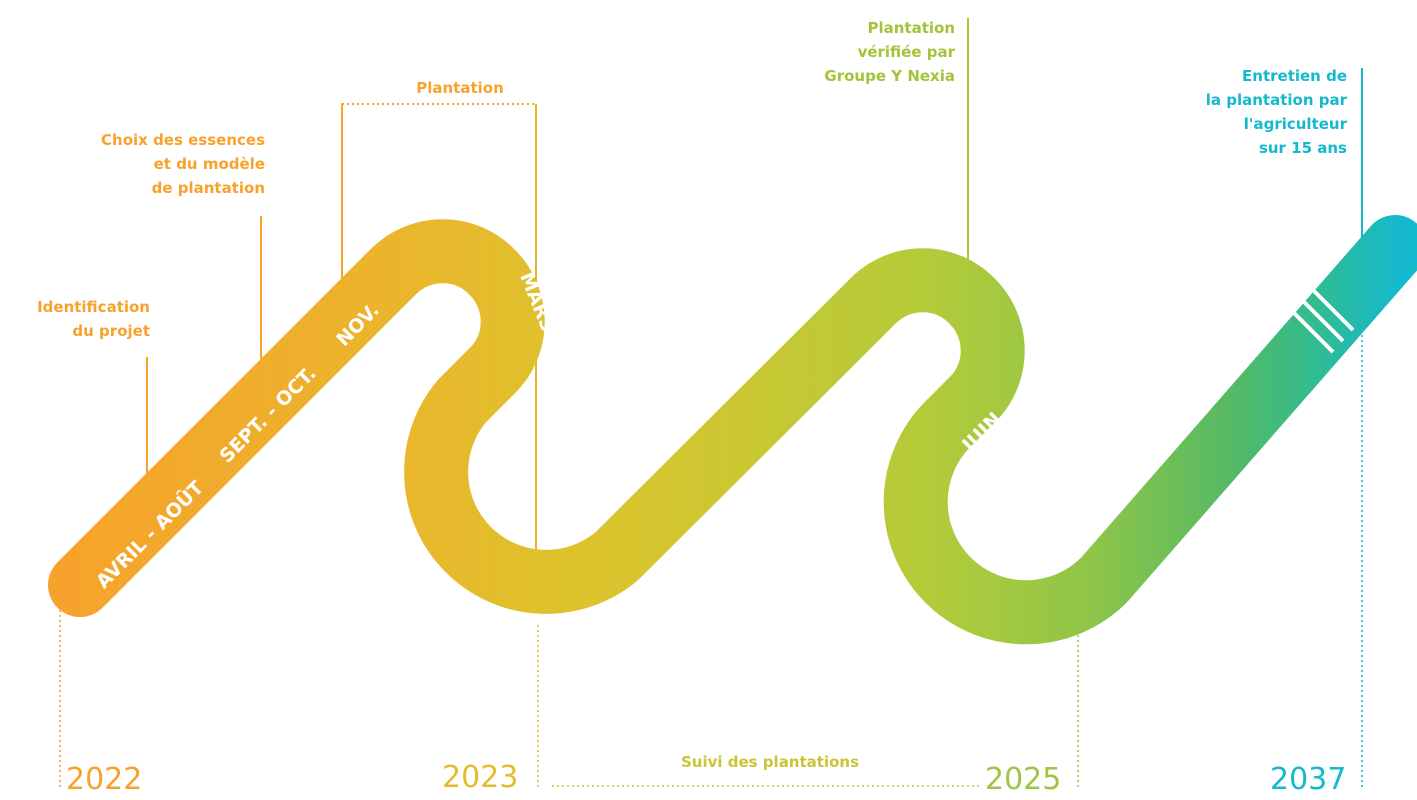 This screenshot has height=800, width=1417. What do you see at coordinates (1023, 779) in the screenshot?
I see `year-2025: 2025` at bounding box center [1023, 779].